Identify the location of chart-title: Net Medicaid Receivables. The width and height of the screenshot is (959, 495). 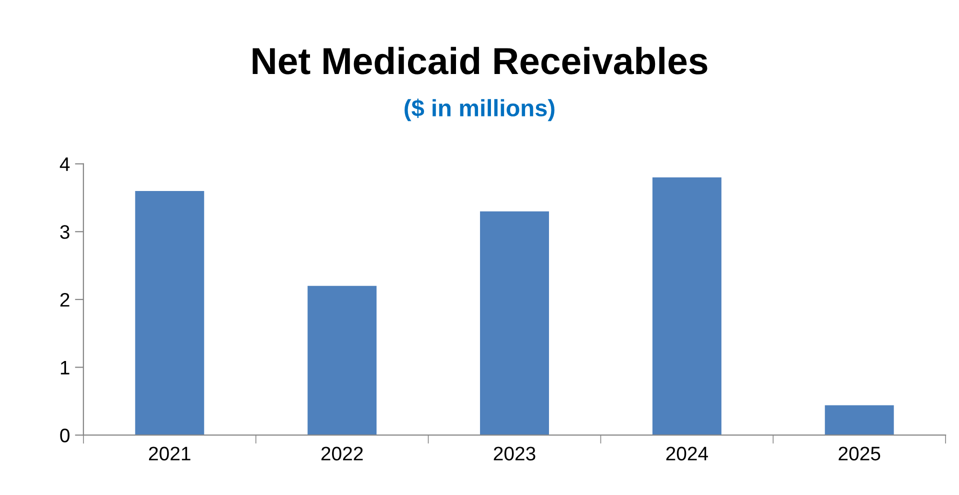
(480, 60).